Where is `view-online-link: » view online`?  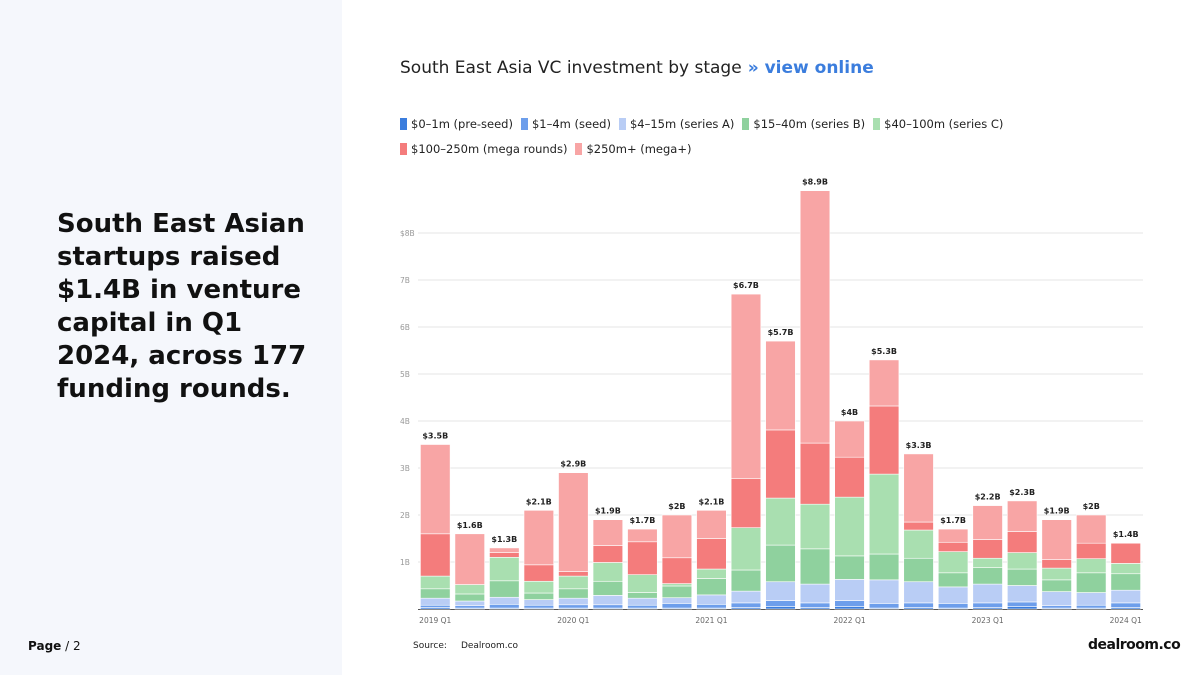 view-online-link: » view online is located at coordinates (810, 68).